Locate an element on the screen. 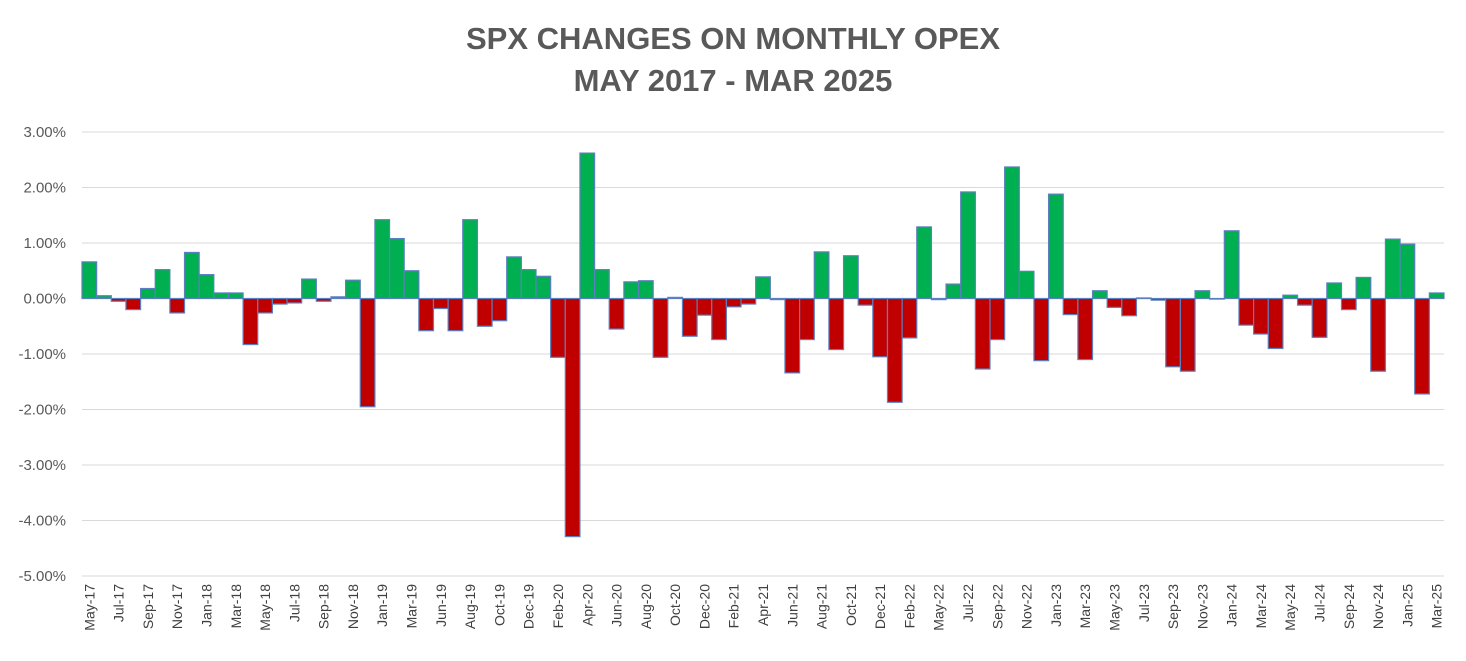 Image resolution: width=1466 pixels, height=661 pixels. x-tick-label: Nov-18 is located at coordinates (353, 606).